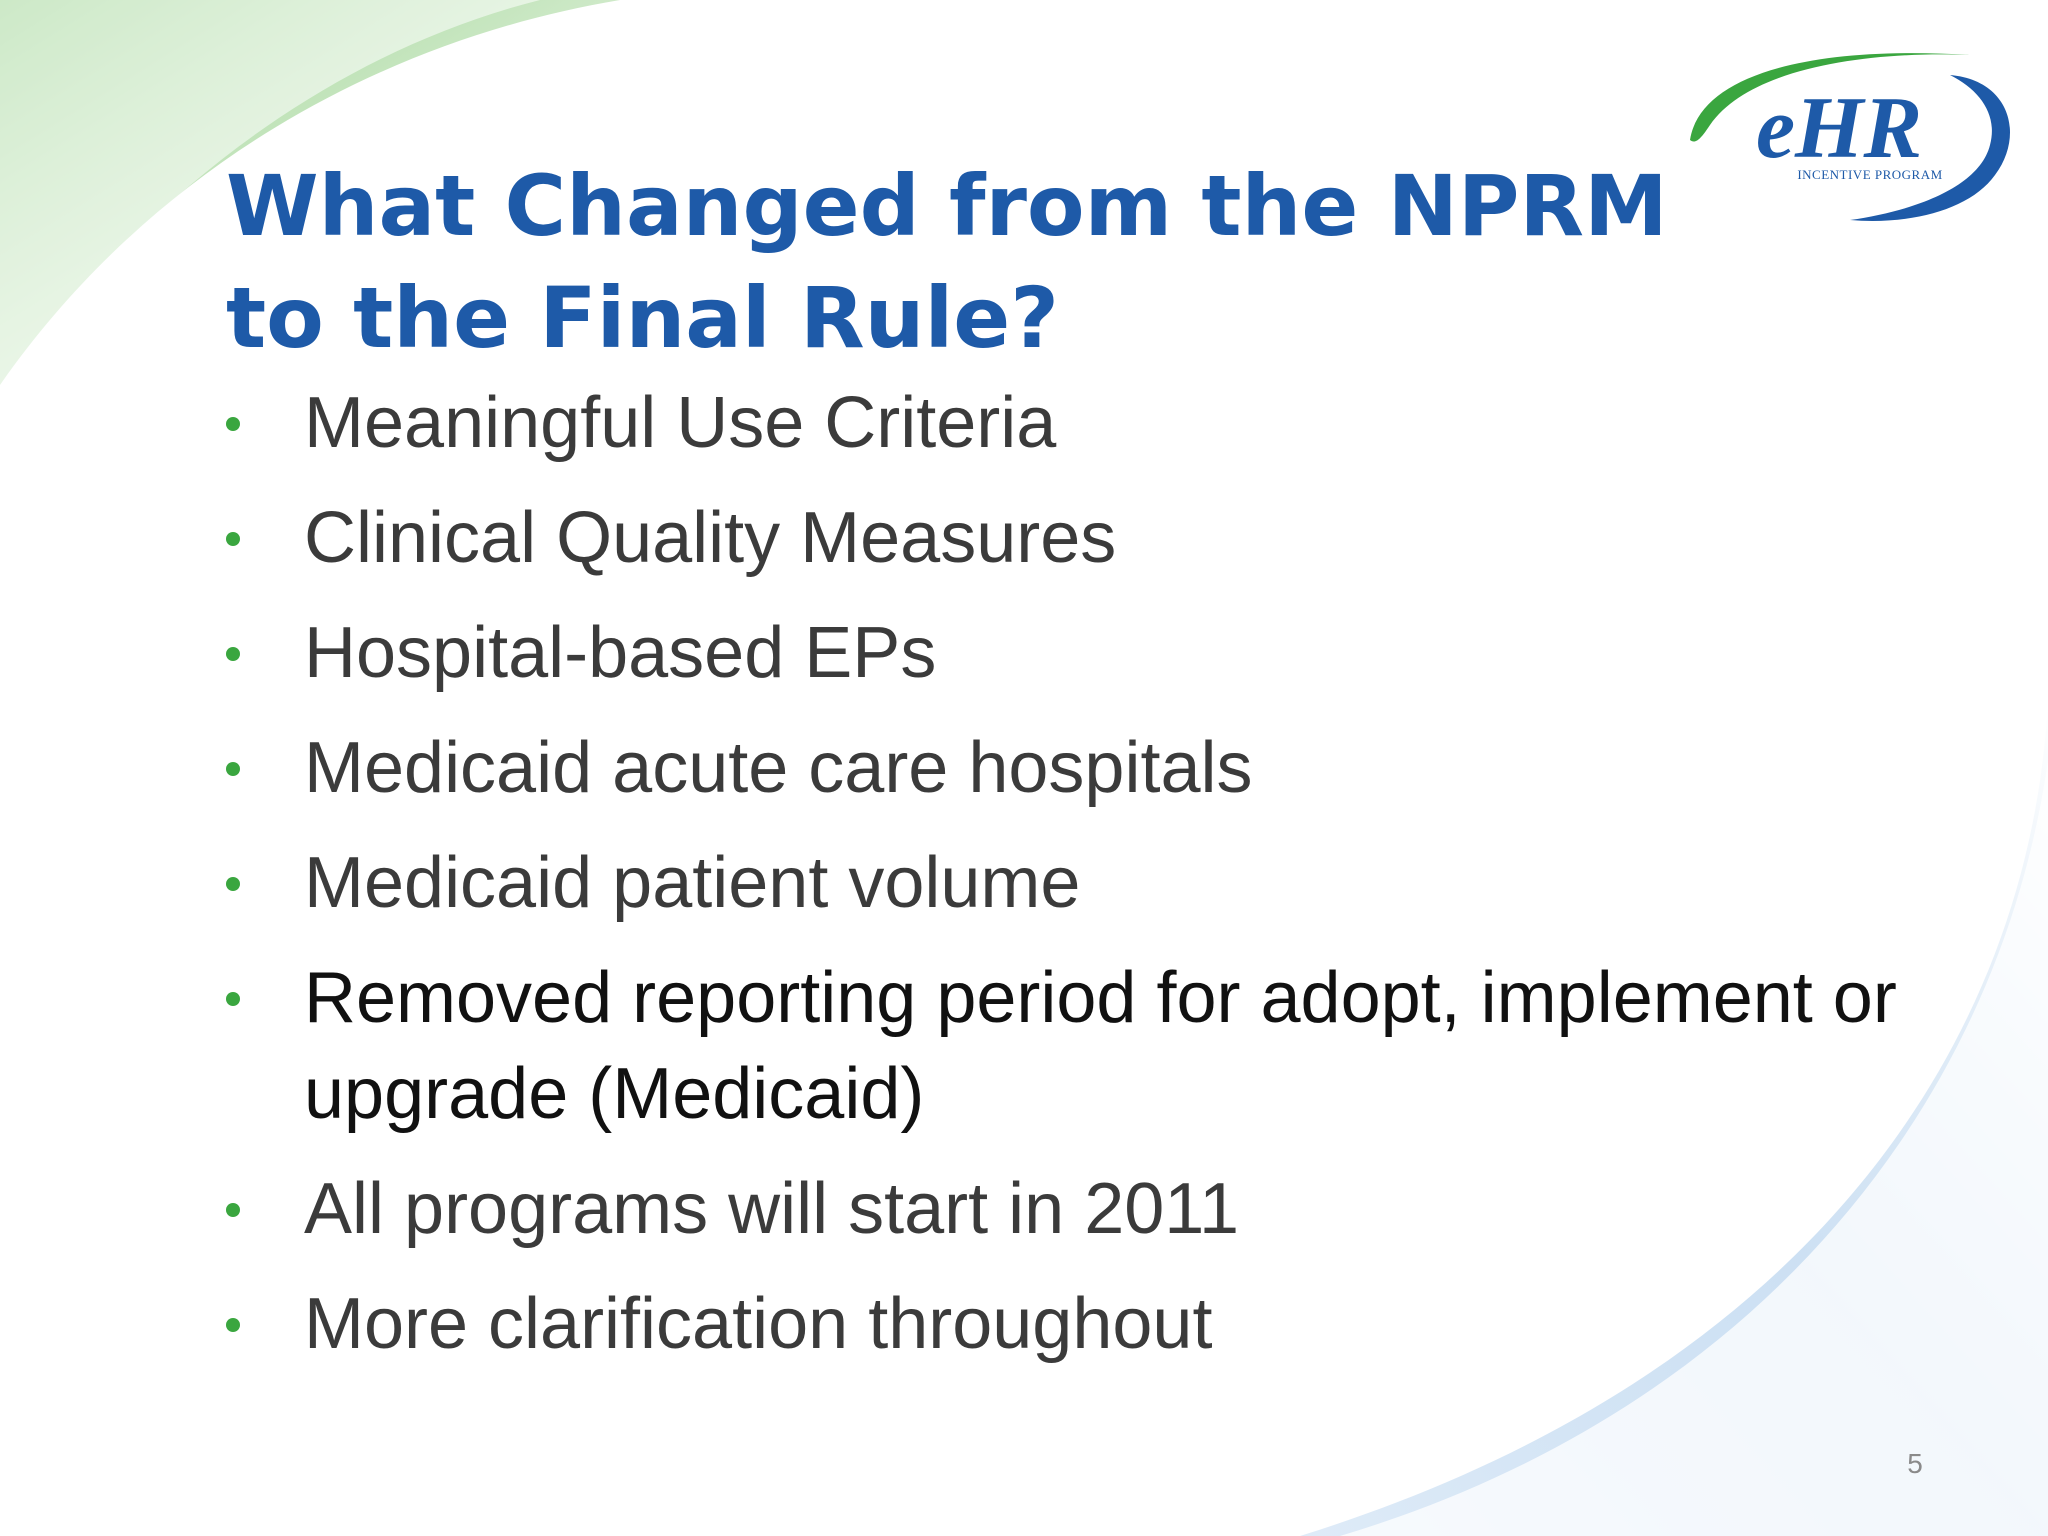 The height and width of the screenshot is (1536, 2048). I want to click on bullet-item: Hospital-based EPs, so click(1076, 653).